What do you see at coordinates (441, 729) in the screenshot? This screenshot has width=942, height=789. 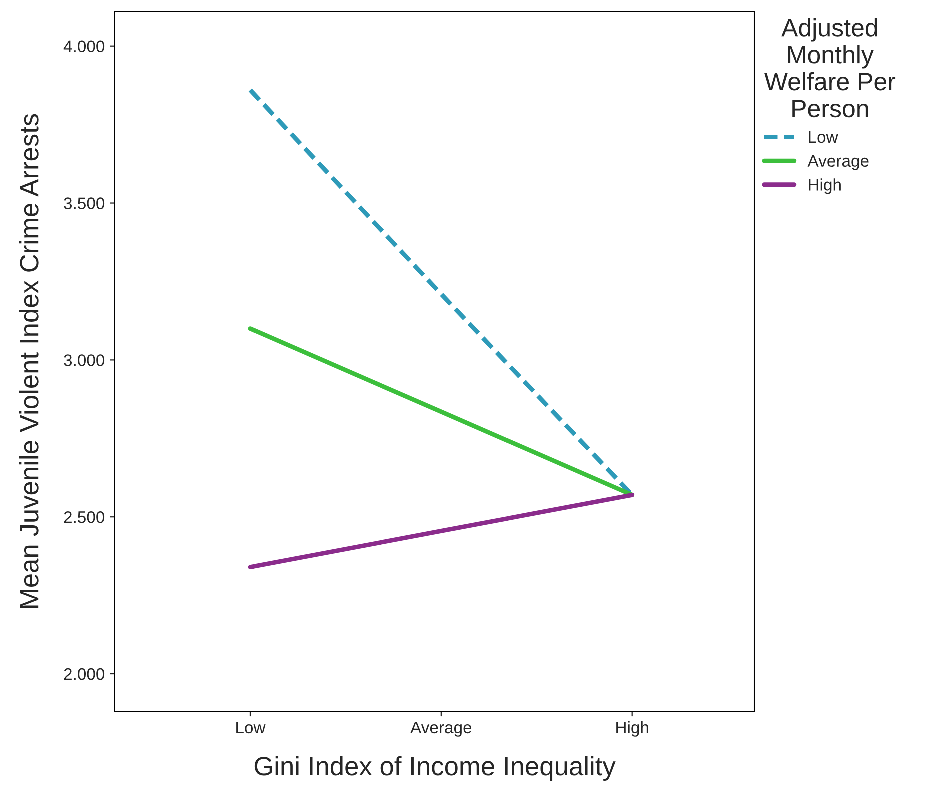 I see `x-tick-label: Average` at bounding box center [441, 729].